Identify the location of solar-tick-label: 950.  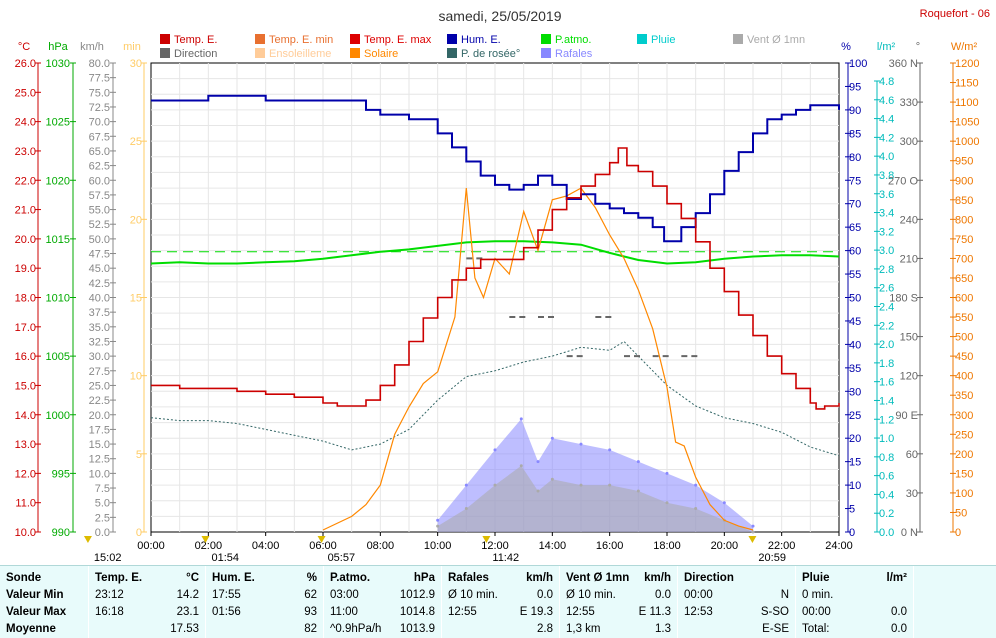
(964, 162).